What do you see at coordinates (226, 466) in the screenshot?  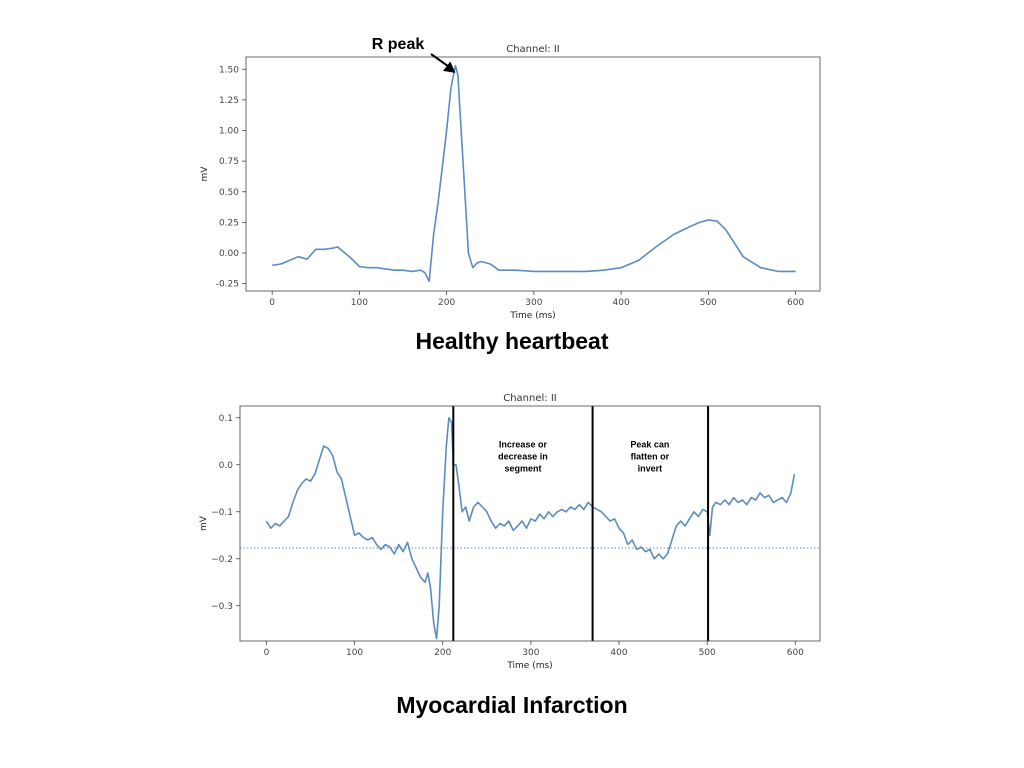 I see `y-tick-label: 0.0` at bounding box center [226, 466].